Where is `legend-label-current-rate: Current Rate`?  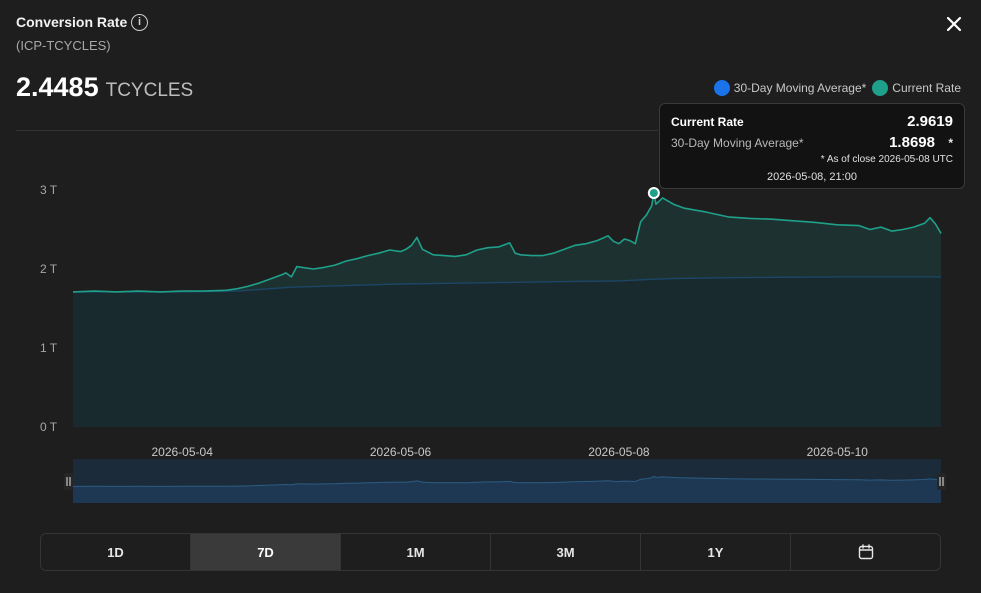 legend-label-current-rate: Current Rate is located at coordinates (926, 88).